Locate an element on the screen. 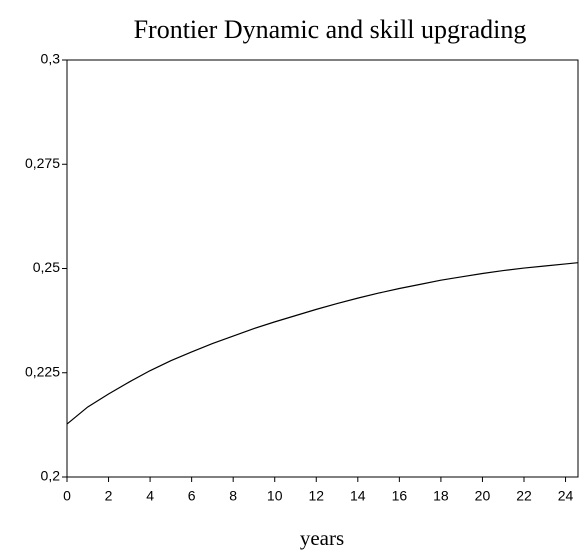 The height and width of the screenshot is (553, 583). chart-title: Frontier Dynamic and skill upgrading is located at coordinates (330, 29).